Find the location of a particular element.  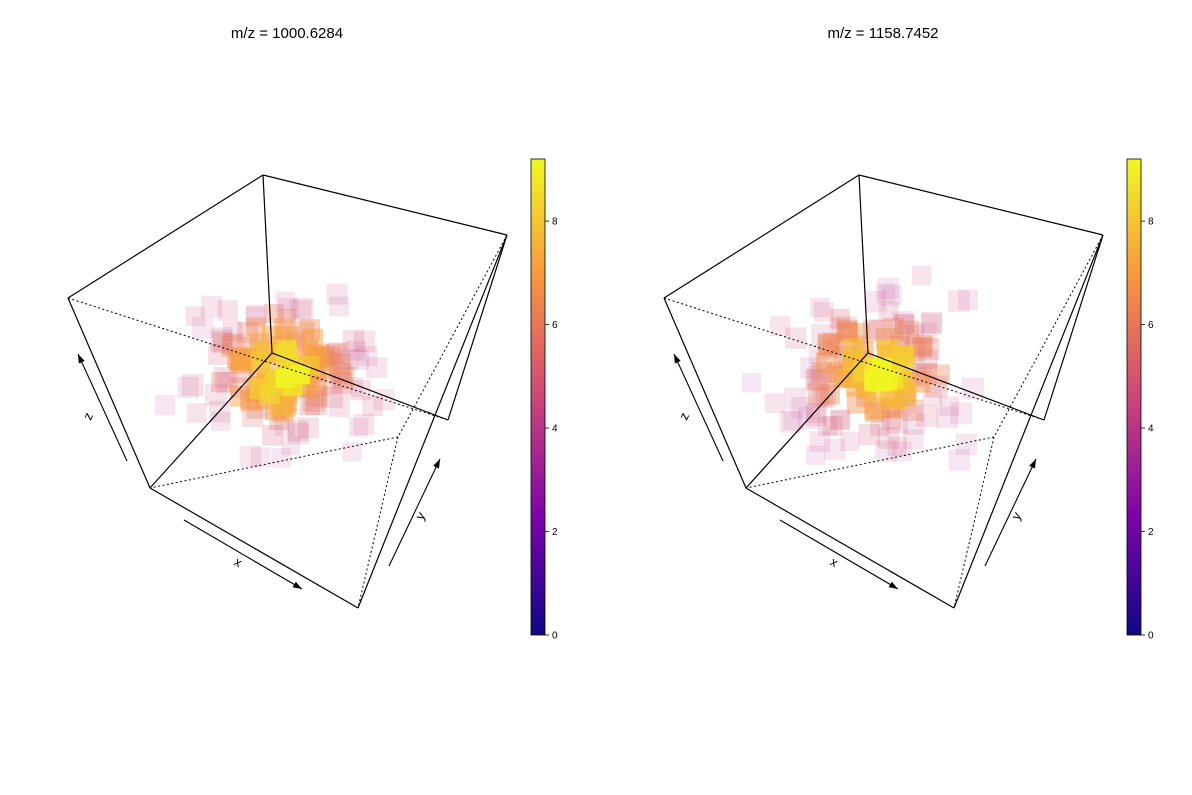

colorbar: 0 2 4 6 8 is located at coordinates (1140, 400).